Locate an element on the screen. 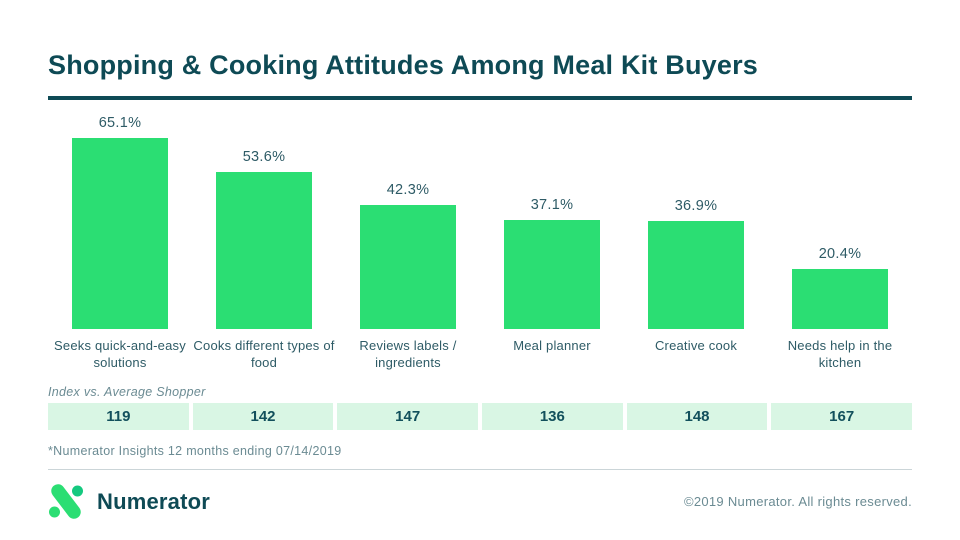 This screenshot has height=540, width=960. bar-value-label: 42.3% is located at coordinates (408, 190).